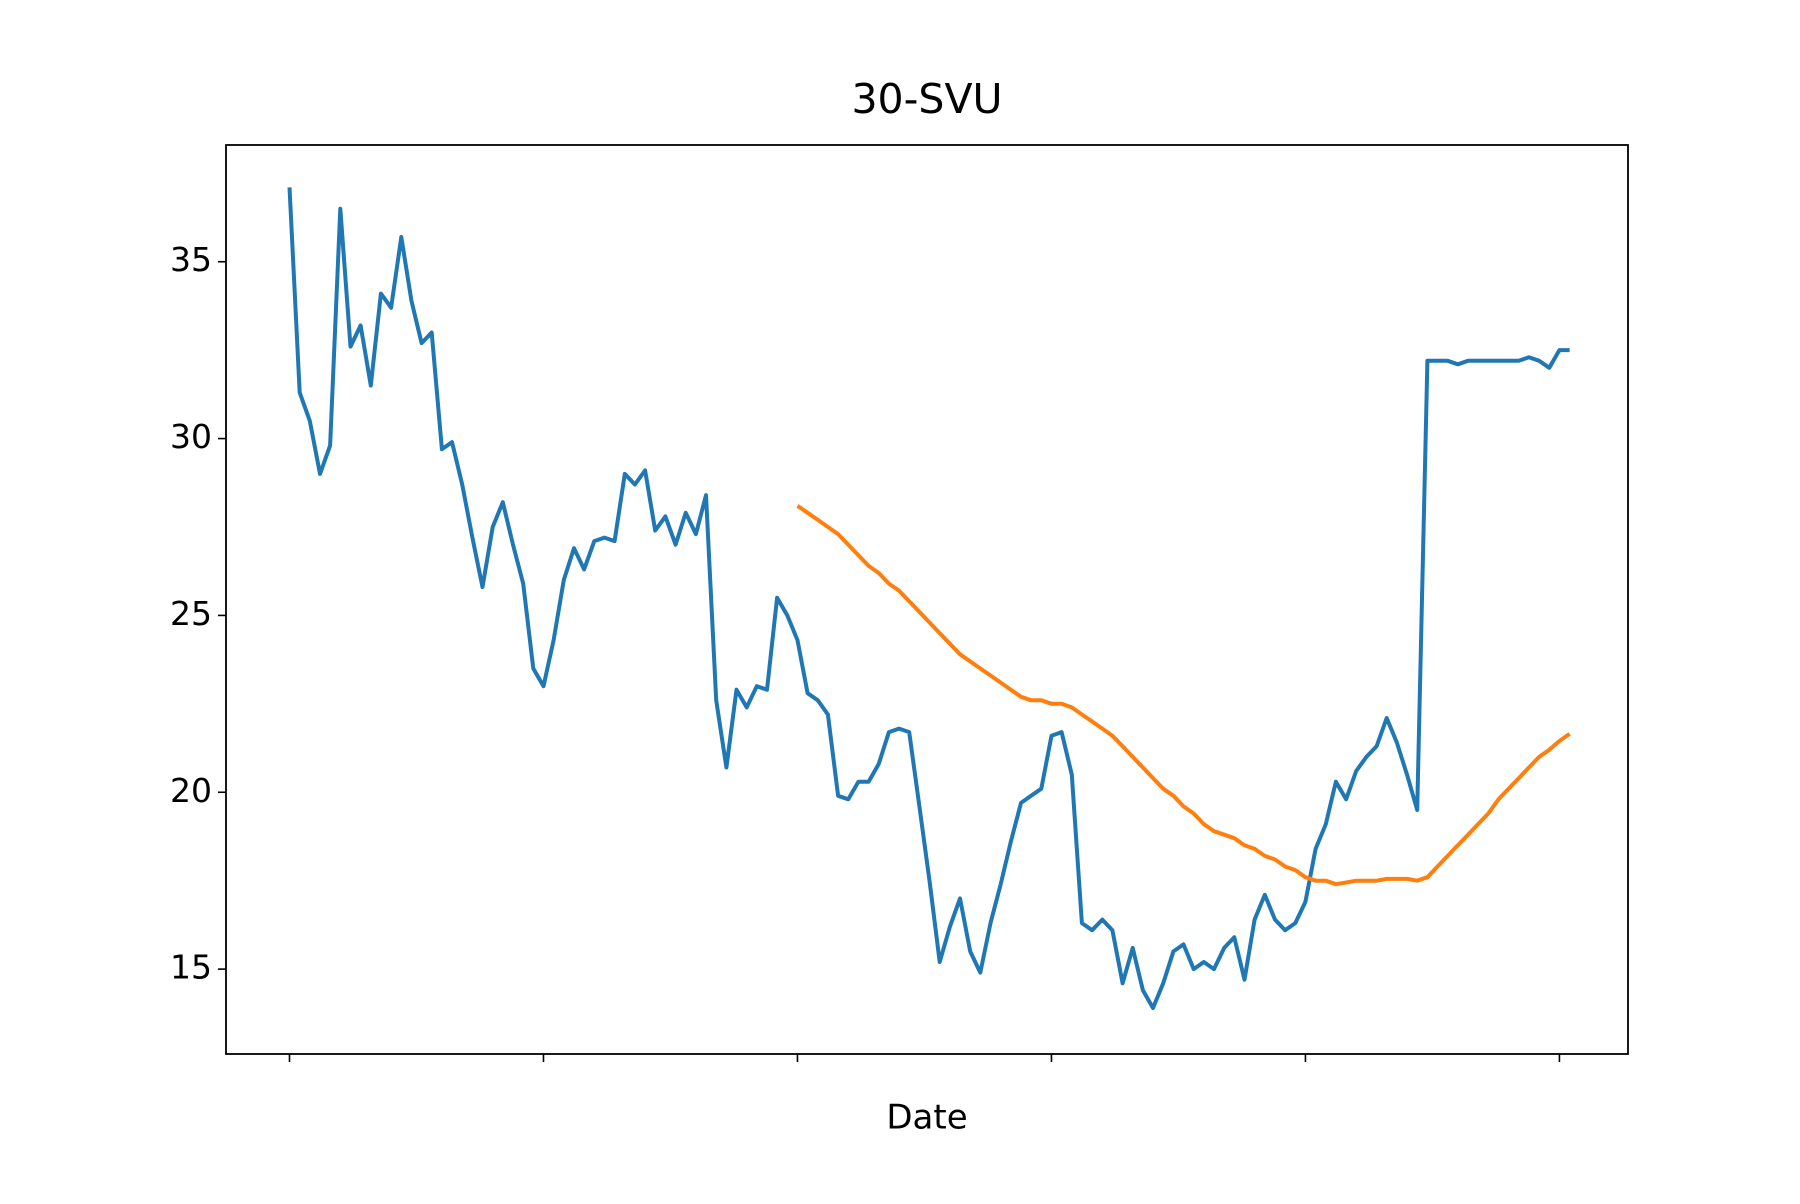 Image resolution: width=1800 pixels, height=1204 pixels. I want to click on y-tick-label: 25, so click(191, 613).